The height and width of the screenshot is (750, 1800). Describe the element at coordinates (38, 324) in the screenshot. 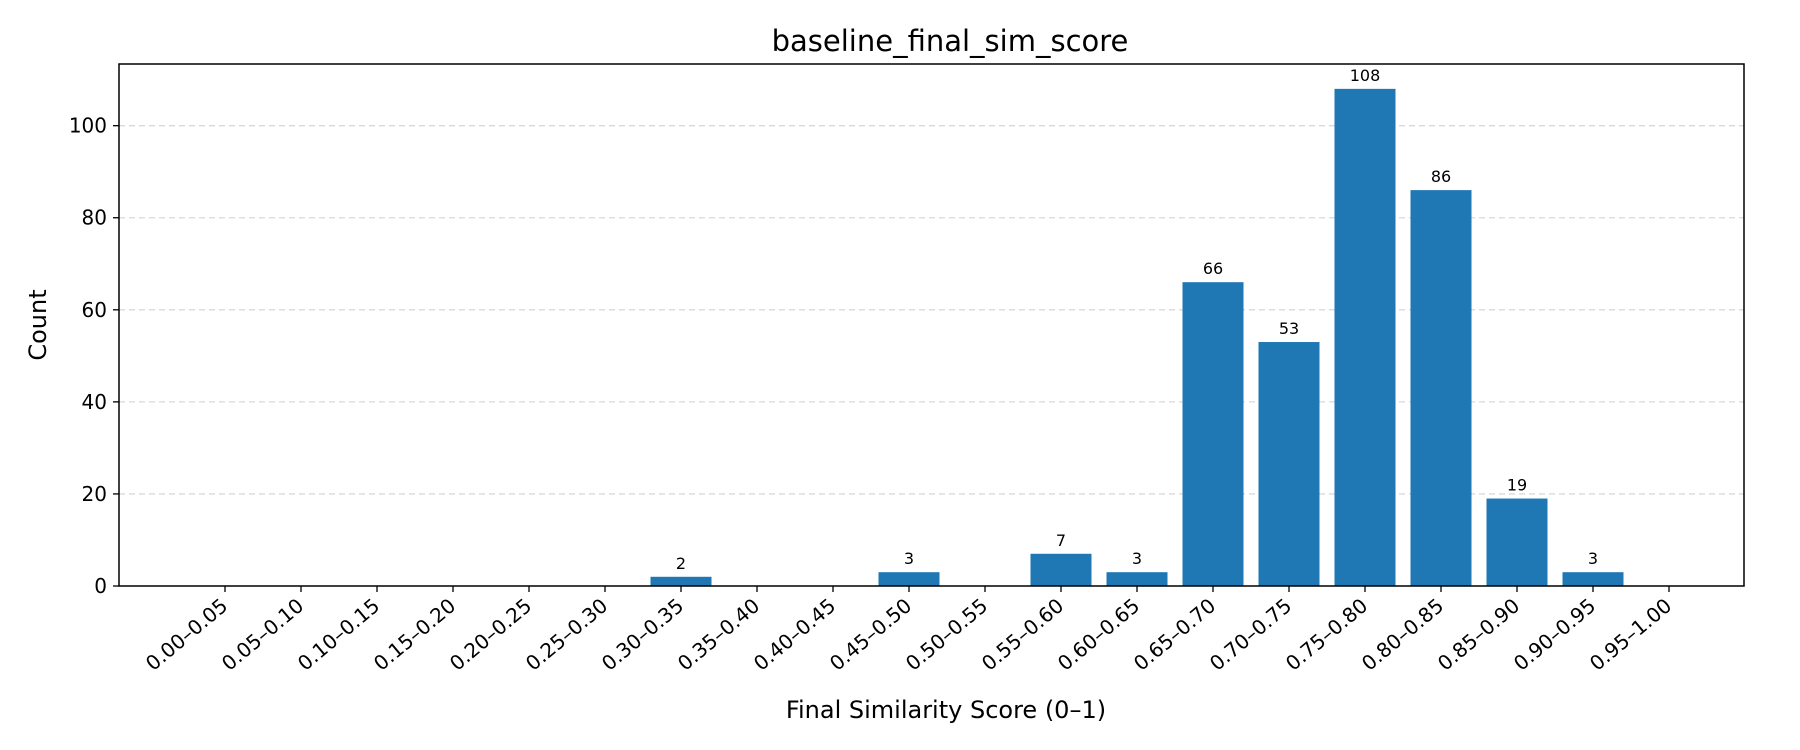

I see `y-axis-label: Count` at that location.